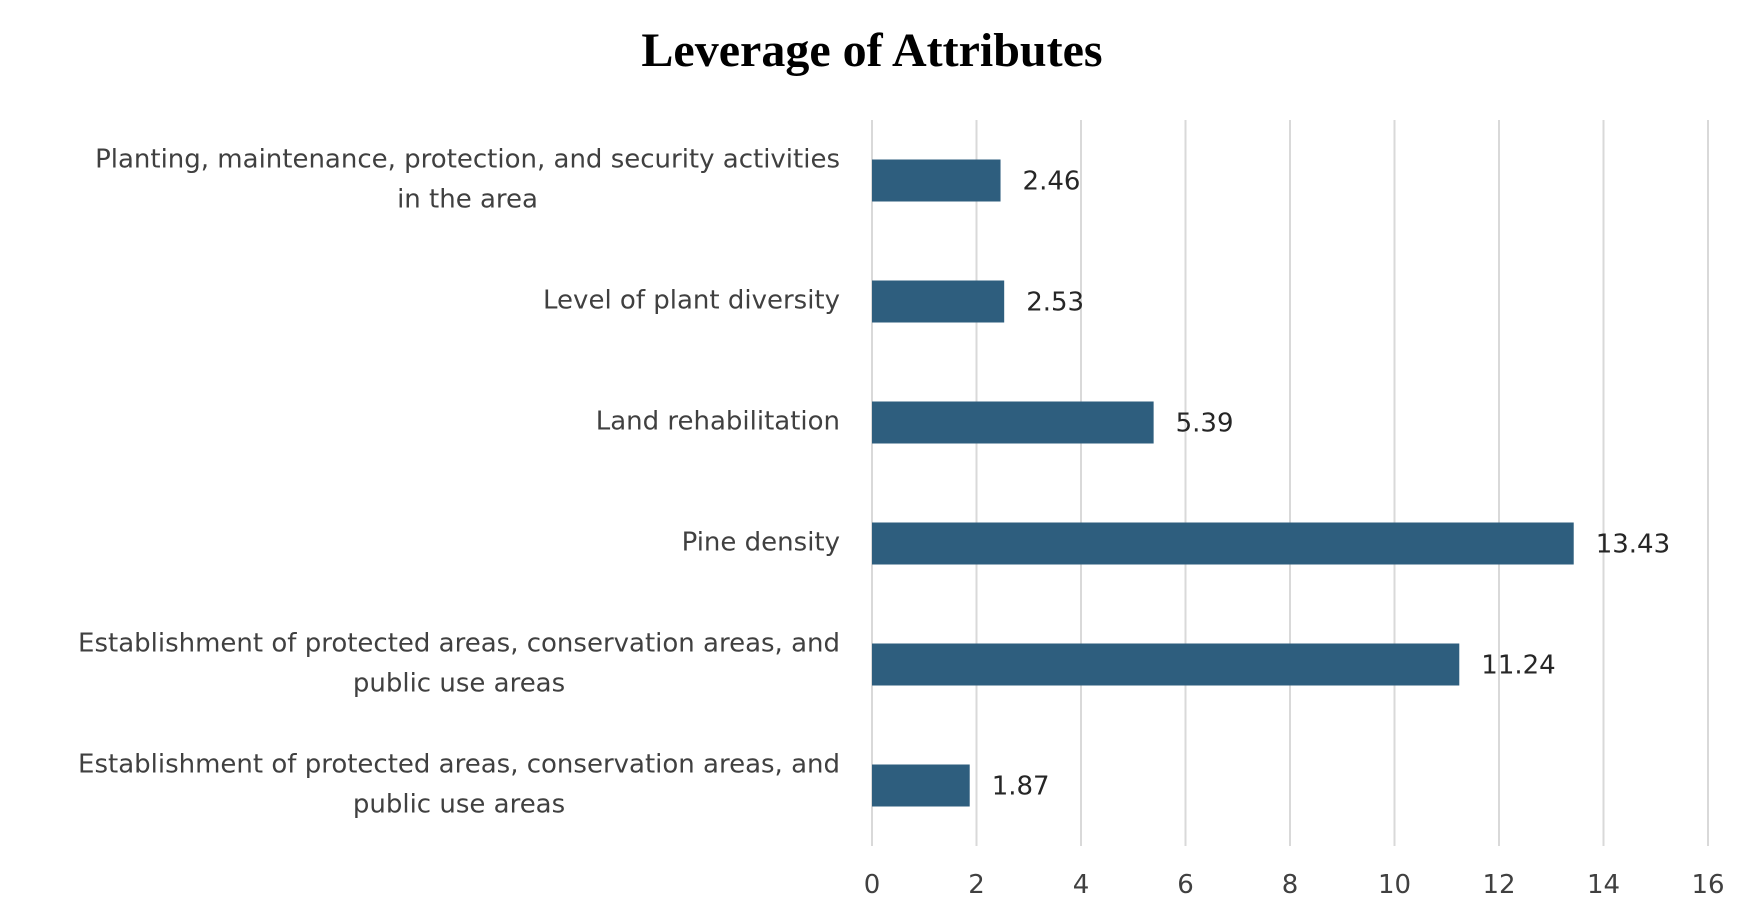 The width and height of the screenshot is (1744, 916). What do you see at coordinates (1518, 666) in the screenshot?
I see `data-label: 11.24` at bounding box center [1518, 666].